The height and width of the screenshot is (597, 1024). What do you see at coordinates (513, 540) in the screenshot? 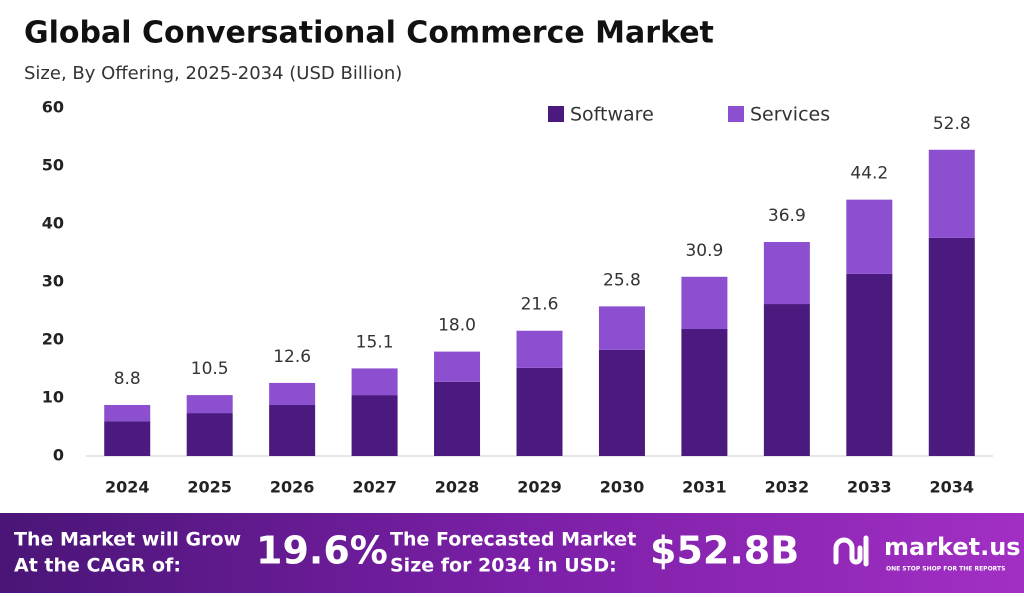
I see `forecast-text: The Forecasted Market` at bounding box center [513, 540].